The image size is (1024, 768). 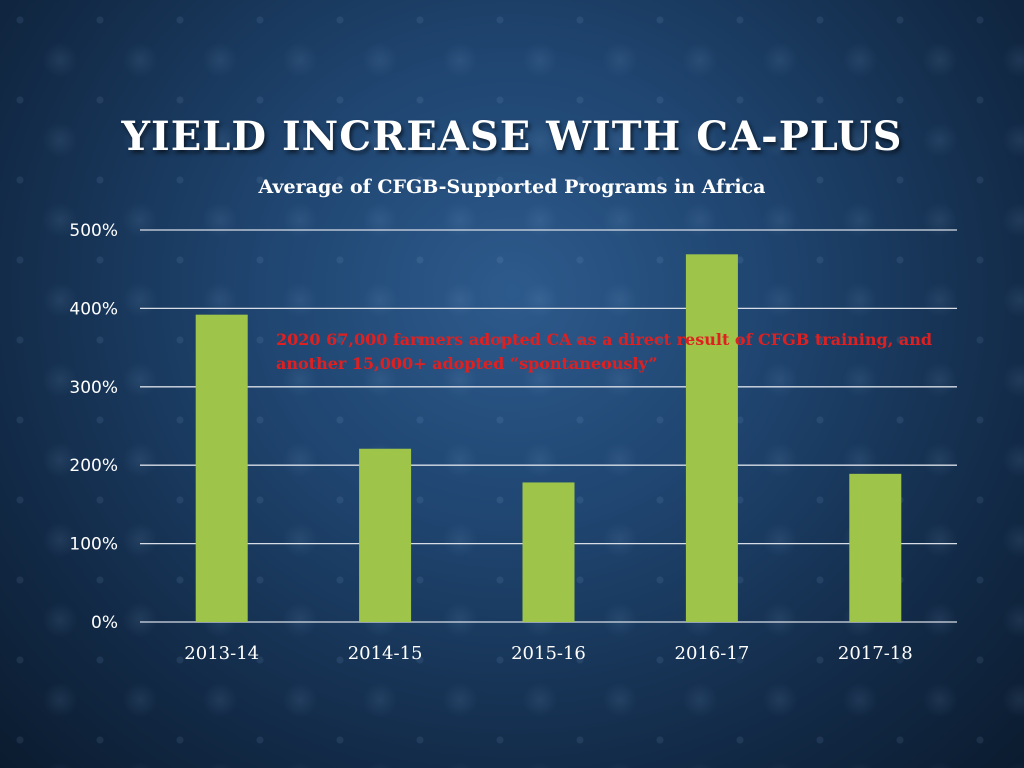 What do you see at coordinates (875, 653) in the screenshot?
I see `x-tick-label: 2017-18` at bounding box center [875, 653].